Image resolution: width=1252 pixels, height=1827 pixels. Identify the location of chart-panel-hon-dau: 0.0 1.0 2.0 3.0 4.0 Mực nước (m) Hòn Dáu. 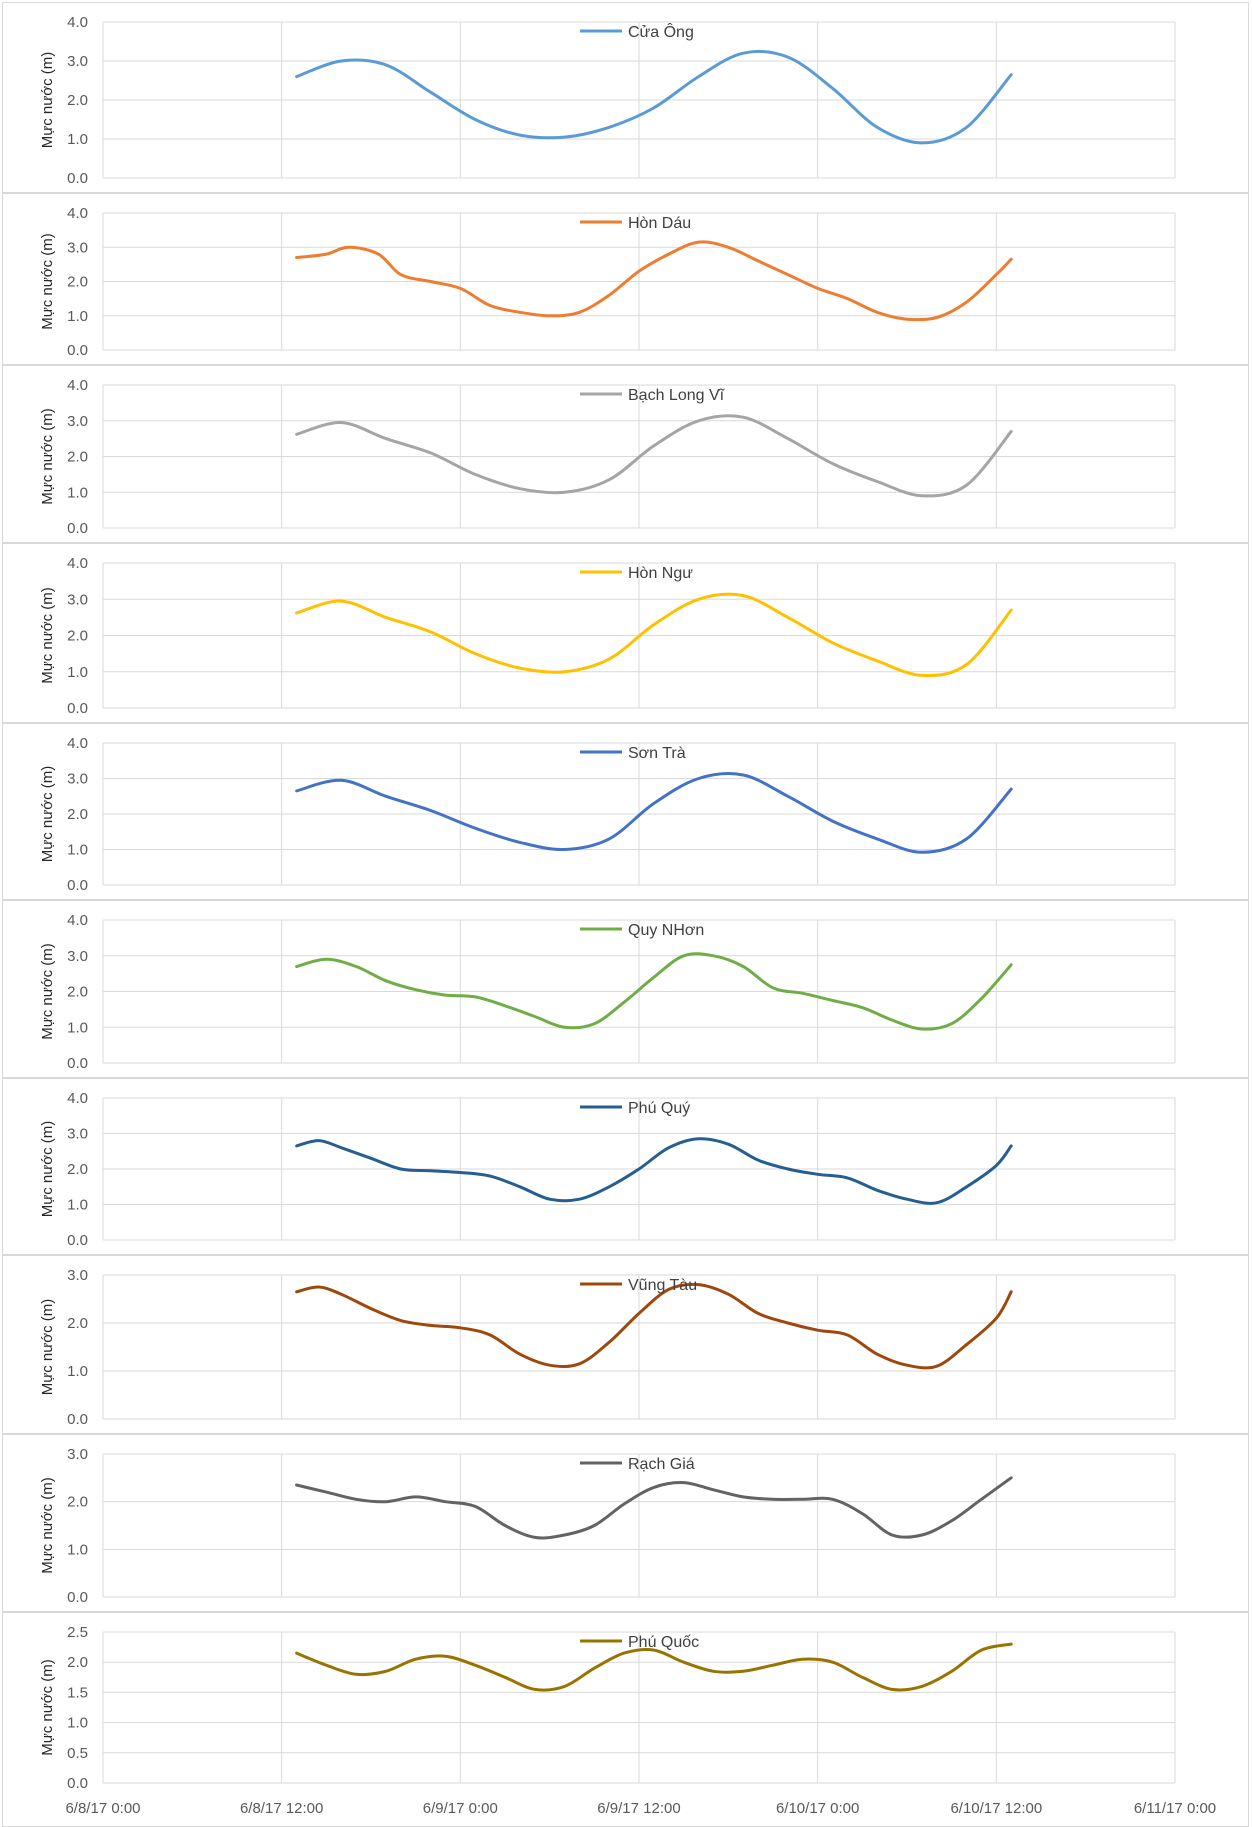
(625, 279).